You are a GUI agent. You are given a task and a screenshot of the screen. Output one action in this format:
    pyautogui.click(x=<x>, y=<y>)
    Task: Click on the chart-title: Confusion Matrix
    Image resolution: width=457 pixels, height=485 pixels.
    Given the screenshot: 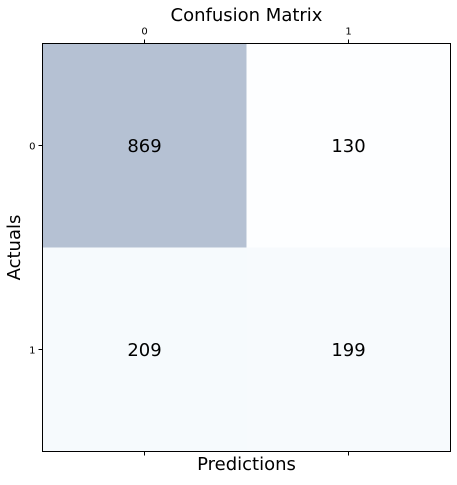 What is the action you would take?
    pyautogui.click(x=247, y=15)
    